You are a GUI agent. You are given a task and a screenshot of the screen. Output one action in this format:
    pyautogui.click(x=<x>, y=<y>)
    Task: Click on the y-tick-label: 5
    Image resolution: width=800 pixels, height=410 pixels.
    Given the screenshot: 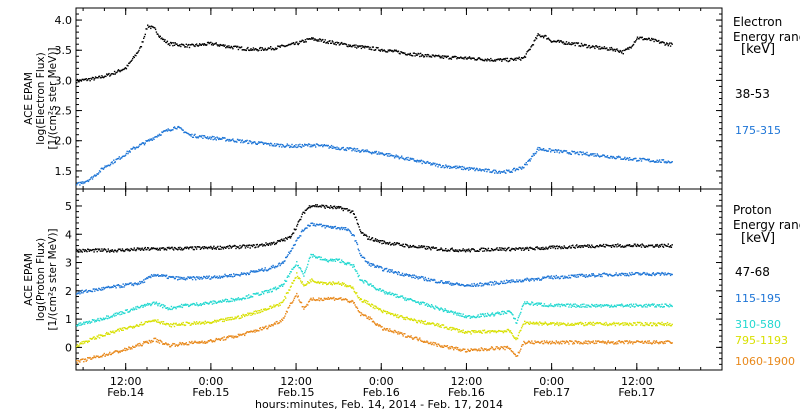 What is the action you would take?
    pyautogui.click(x=68, y=206)
    